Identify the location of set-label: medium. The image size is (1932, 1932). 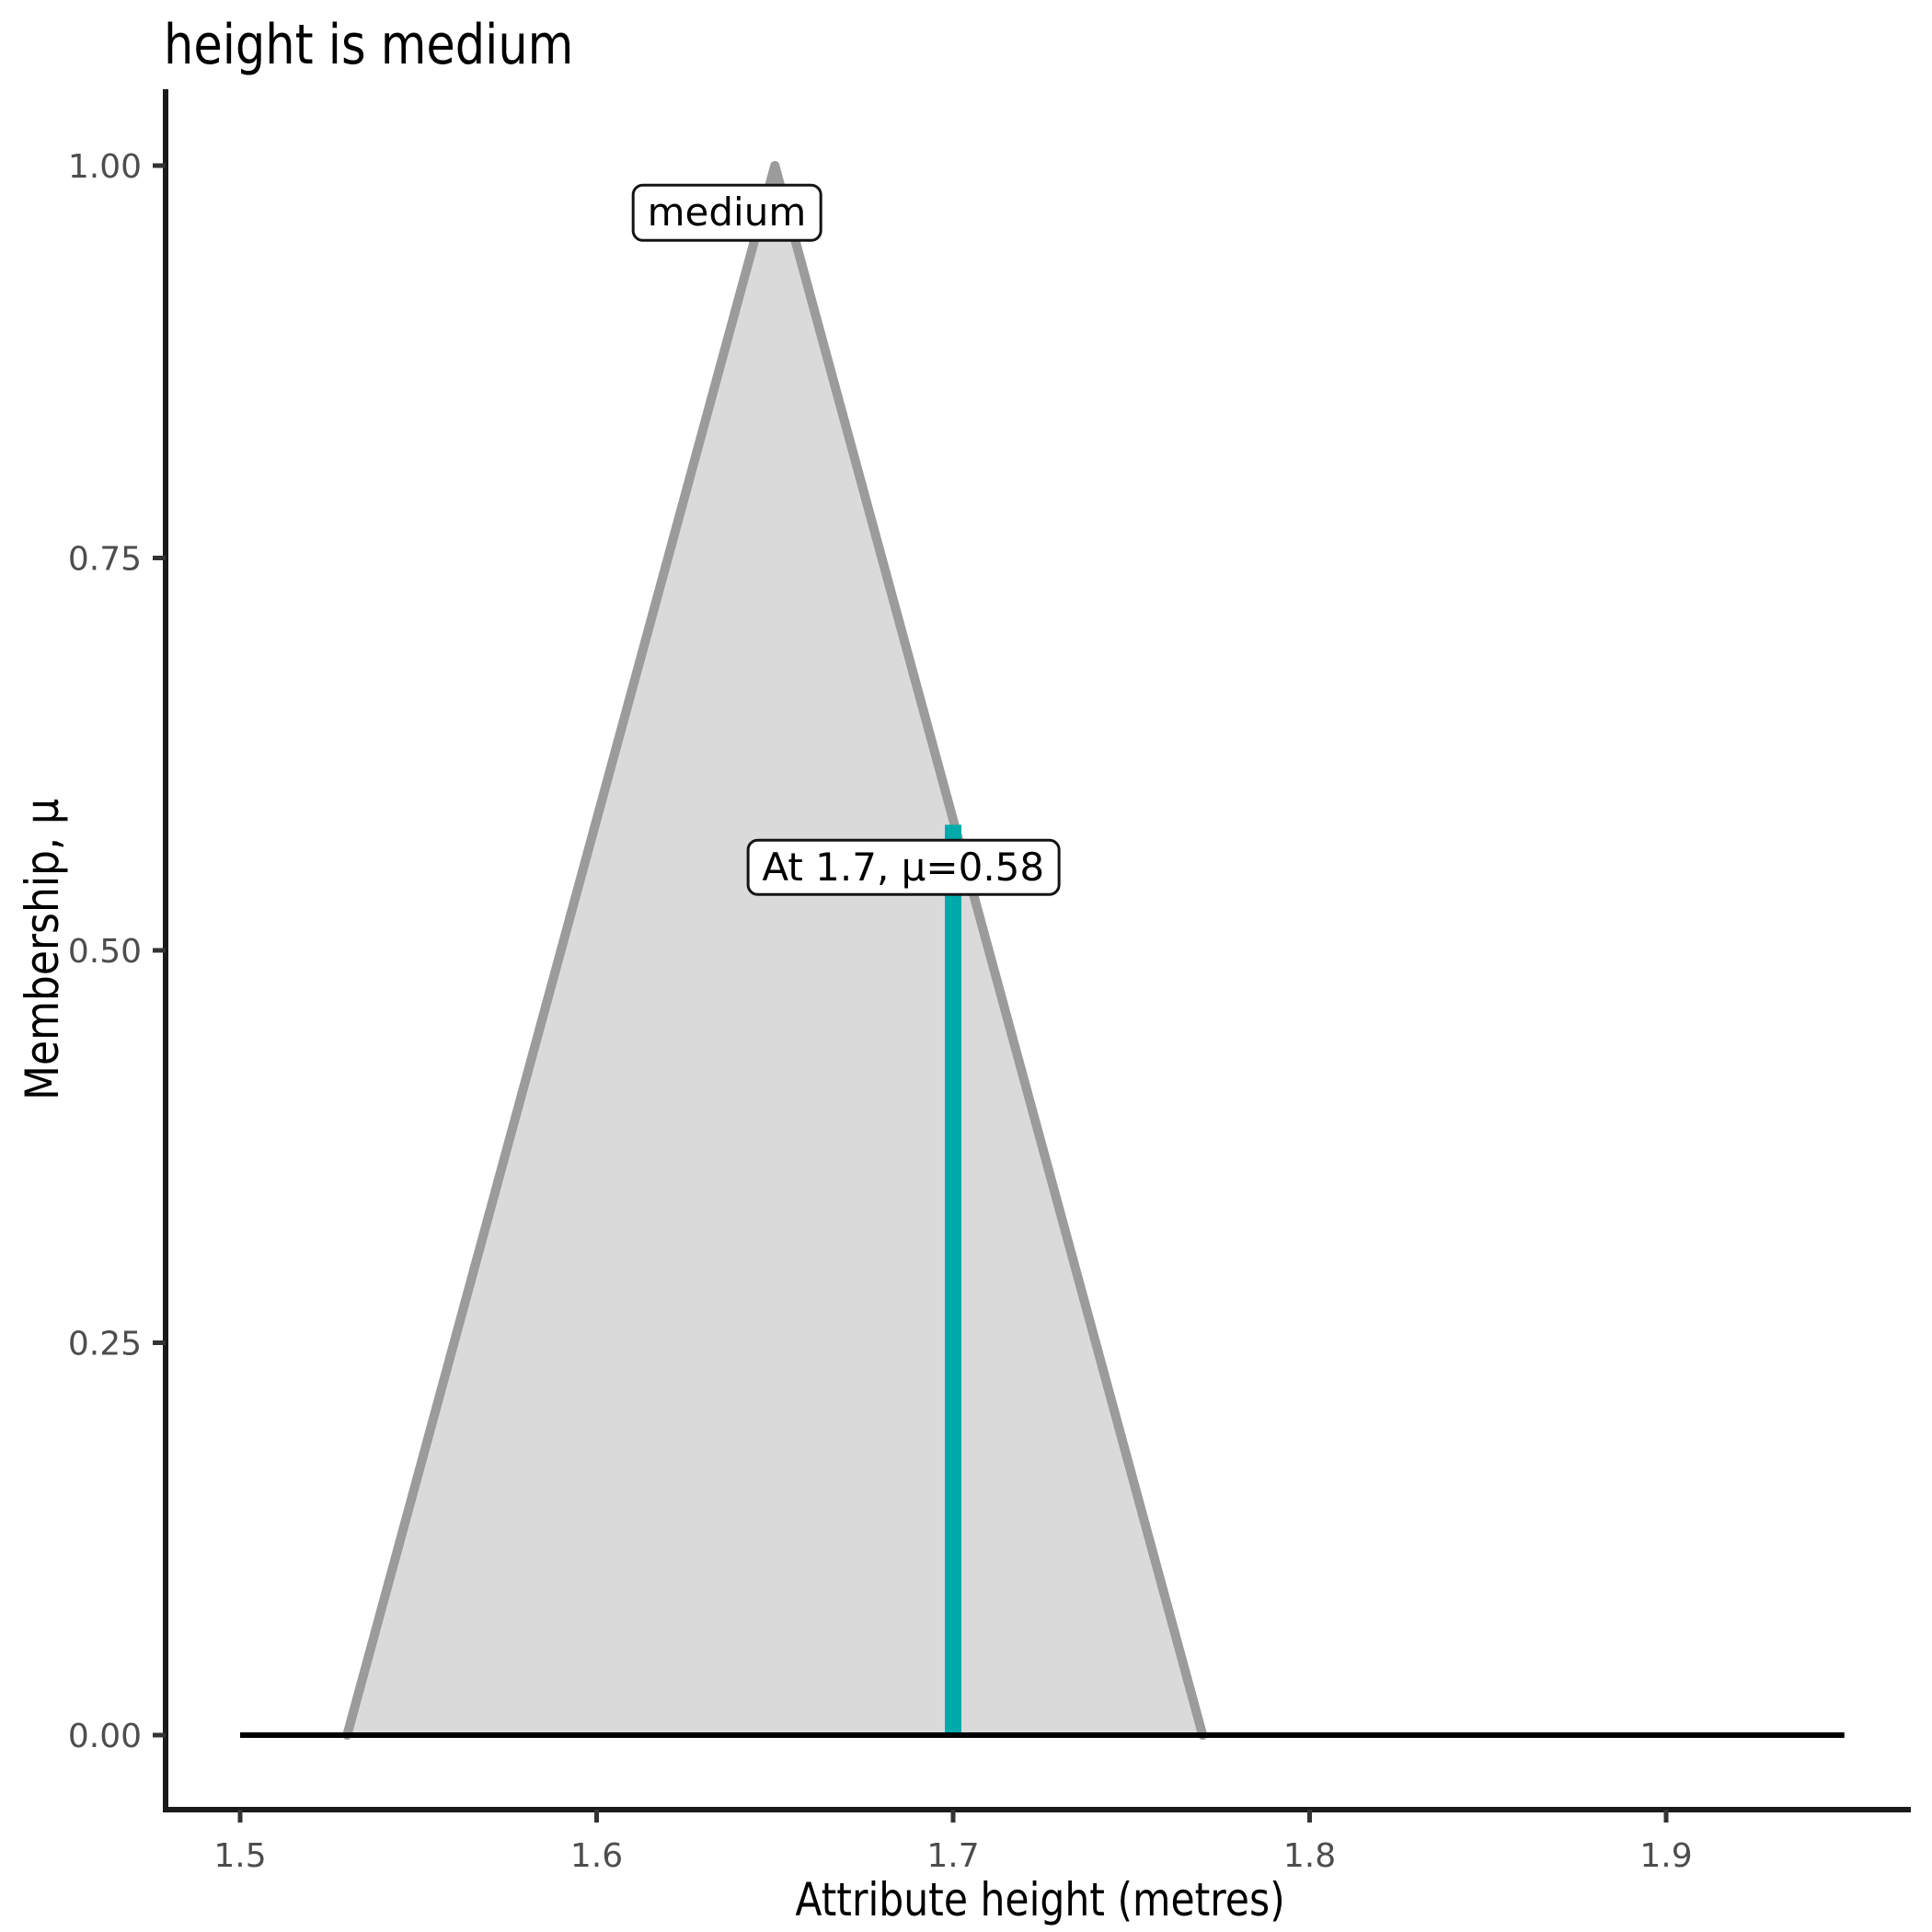
(726, 212).